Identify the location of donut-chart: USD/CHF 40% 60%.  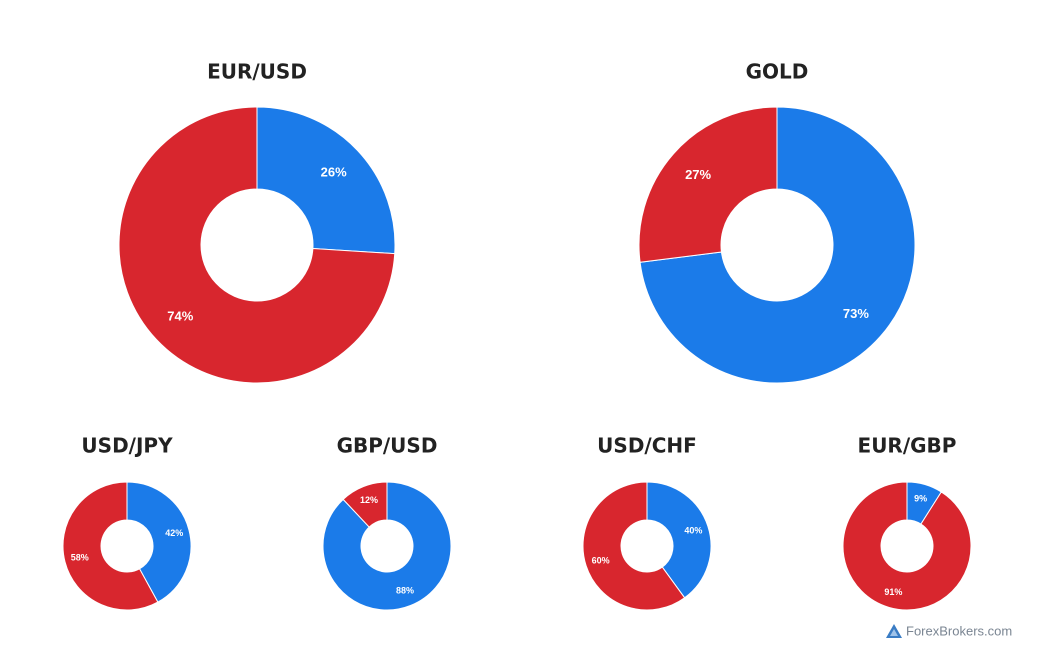
(647, 522).